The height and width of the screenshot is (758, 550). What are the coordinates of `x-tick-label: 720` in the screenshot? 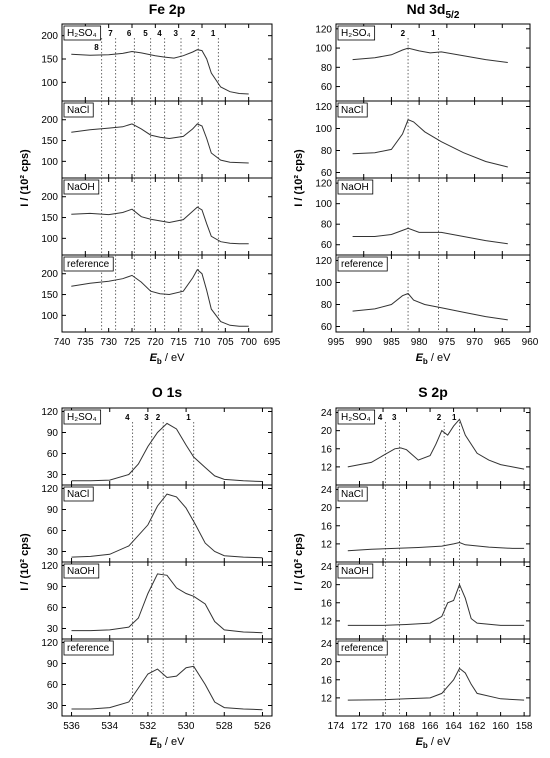 It's located at (155, 342).